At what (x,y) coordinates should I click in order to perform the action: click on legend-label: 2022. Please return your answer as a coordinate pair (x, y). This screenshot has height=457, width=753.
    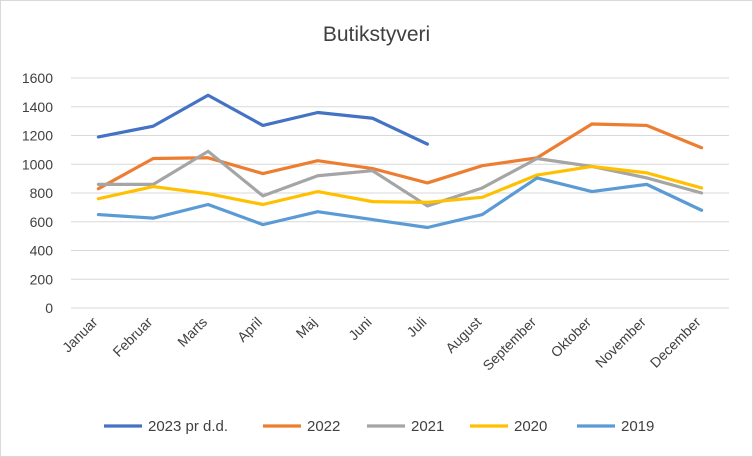
    Looking at the image, I should click on (323, 426).